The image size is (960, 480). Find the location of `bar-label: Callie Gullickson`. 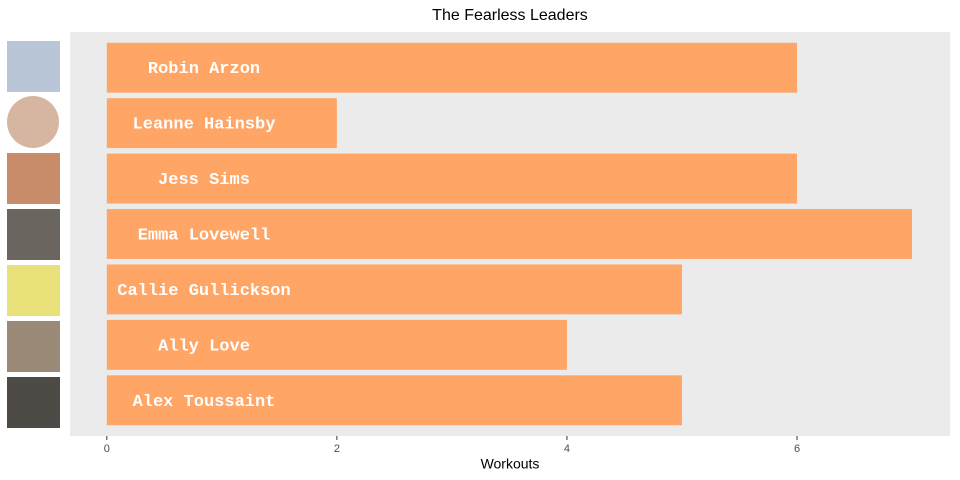

bar-label: Callie Gullickson is located at coordinates (203, 291).